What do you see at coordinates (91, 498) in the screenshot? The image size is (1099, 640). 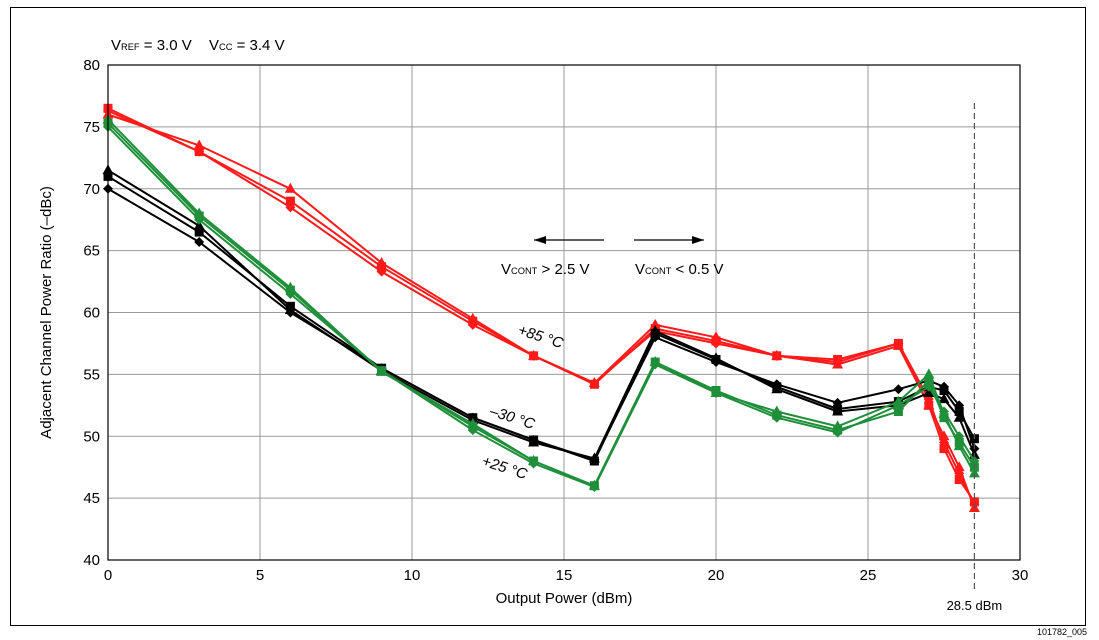 I see `y-tick-label: 45` at bounding box center [91, 498].